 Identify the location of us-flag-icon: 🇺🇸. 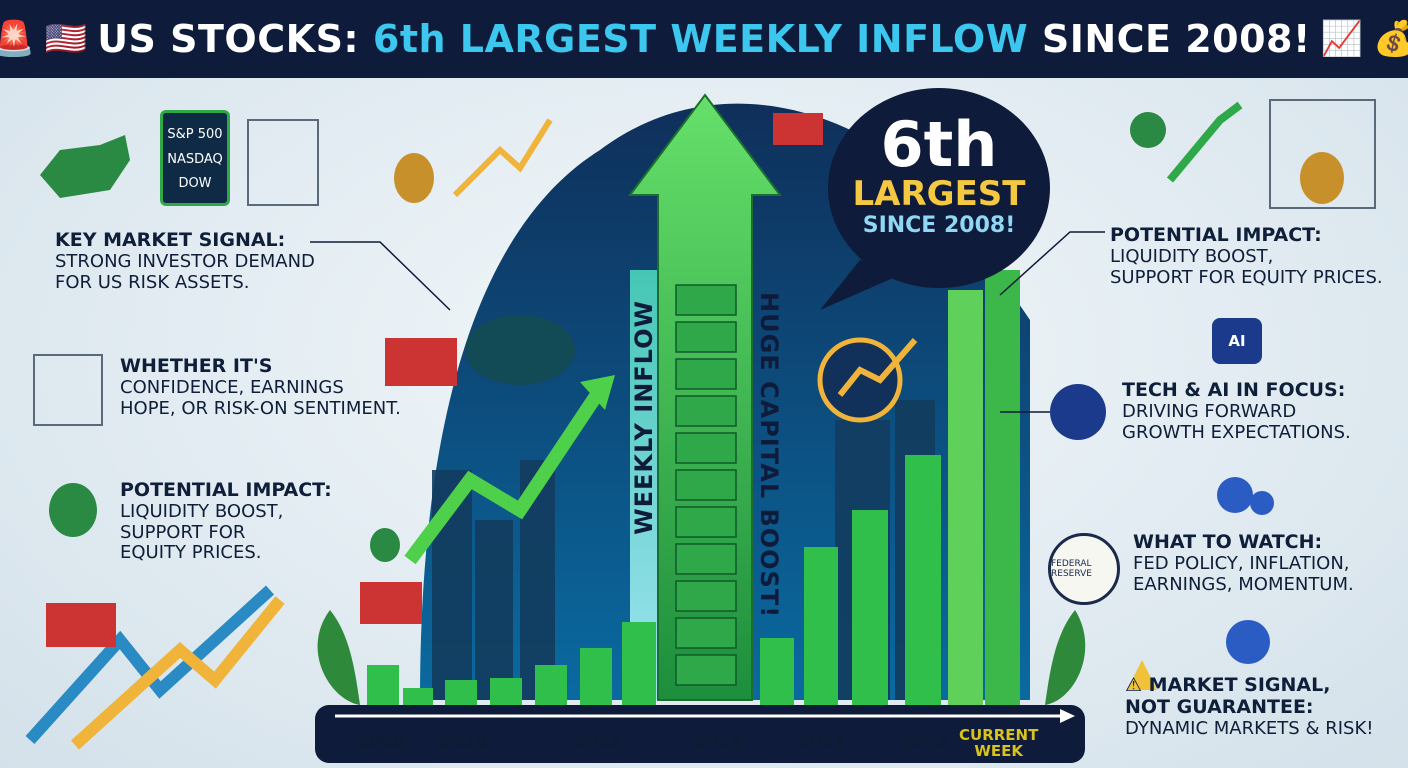
(66, 39).